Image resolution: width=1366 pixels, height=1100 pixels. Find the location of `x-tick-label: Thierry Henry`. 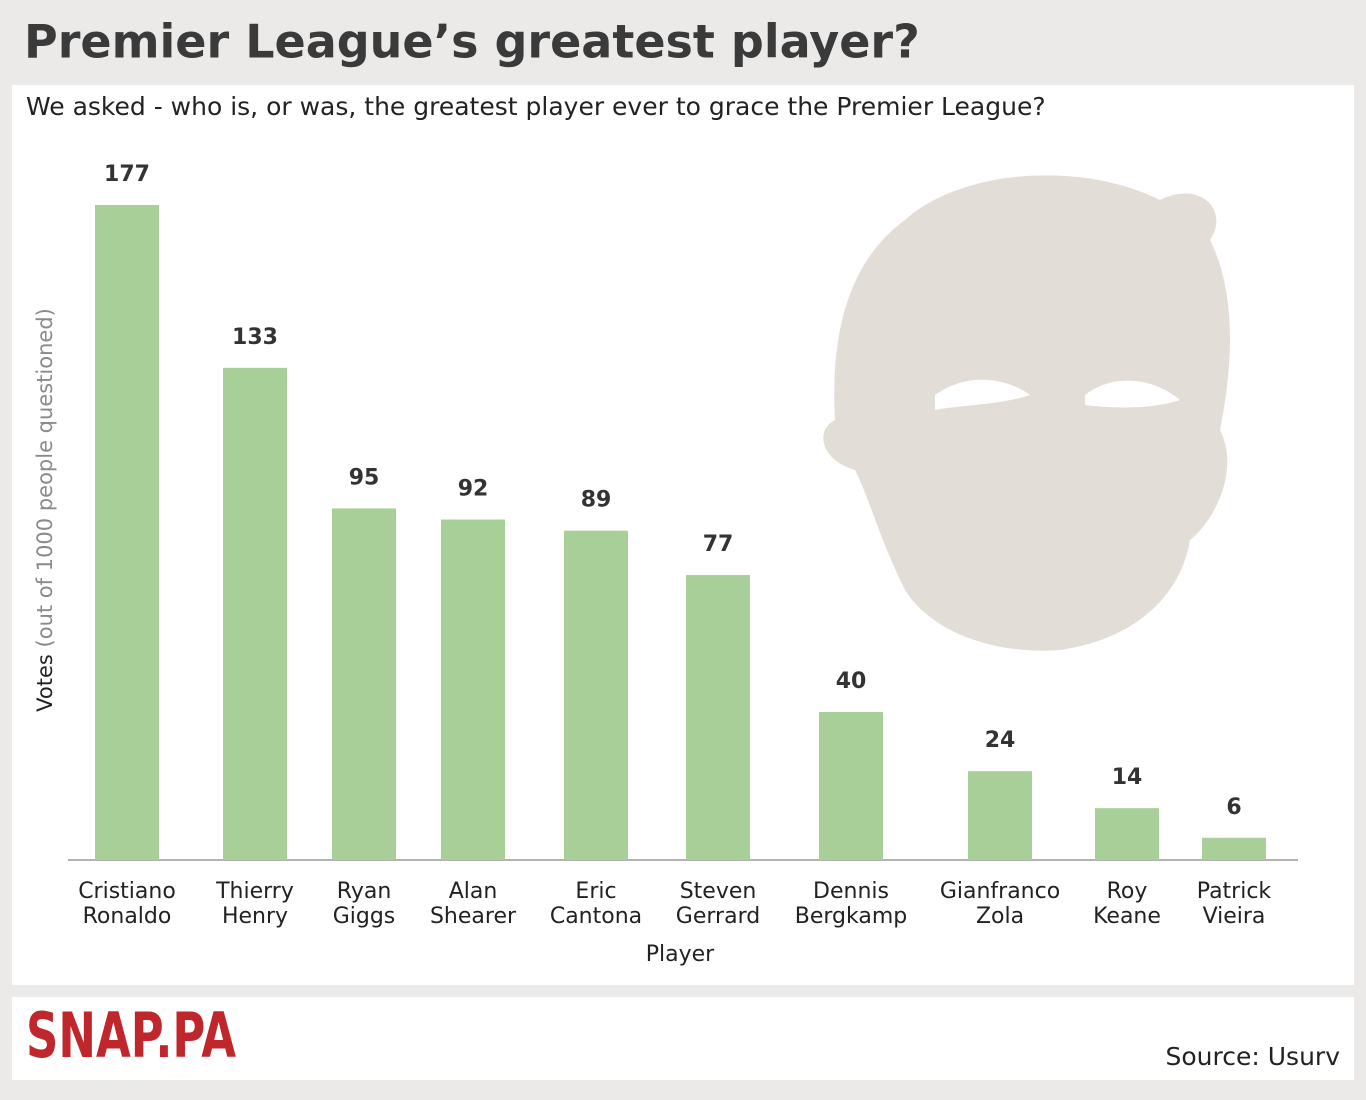

x-tick-label: Thierry Henry is located at coordinates (254, 904).